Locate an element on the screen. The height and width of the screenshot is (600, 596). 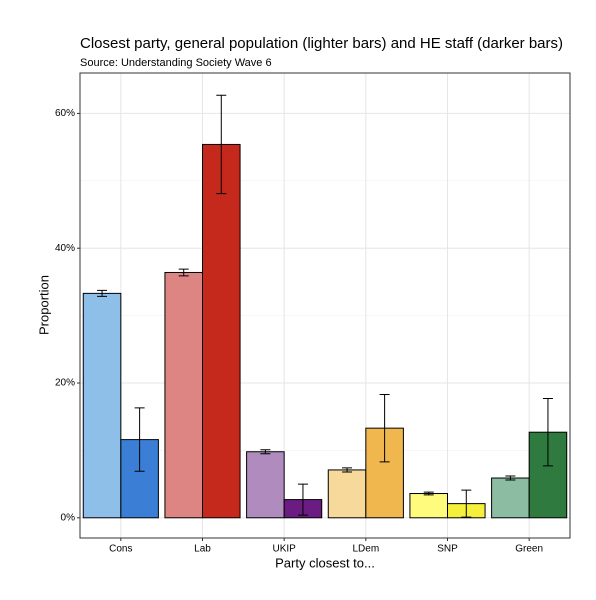
y-axis-label: Proportion is located at coordinates (43, 305).